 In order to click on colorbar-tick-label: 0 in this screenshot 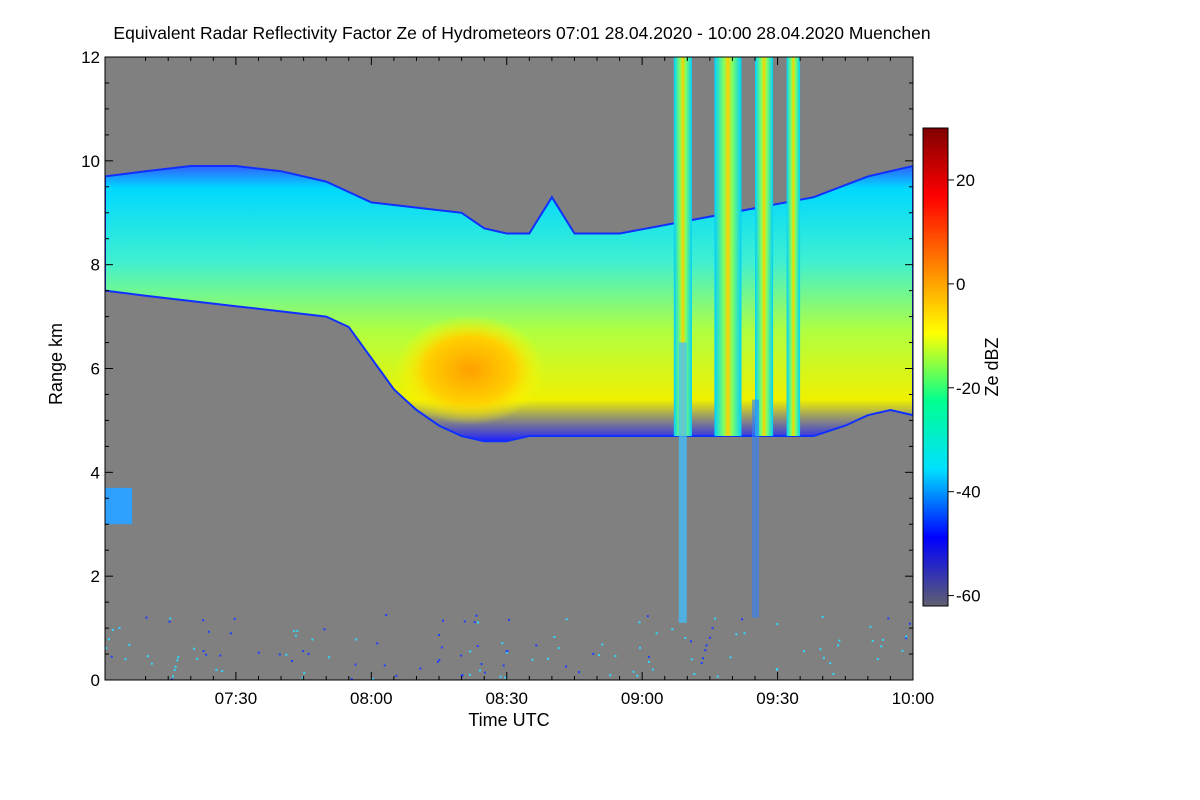, I will do `click(960, 284)`.